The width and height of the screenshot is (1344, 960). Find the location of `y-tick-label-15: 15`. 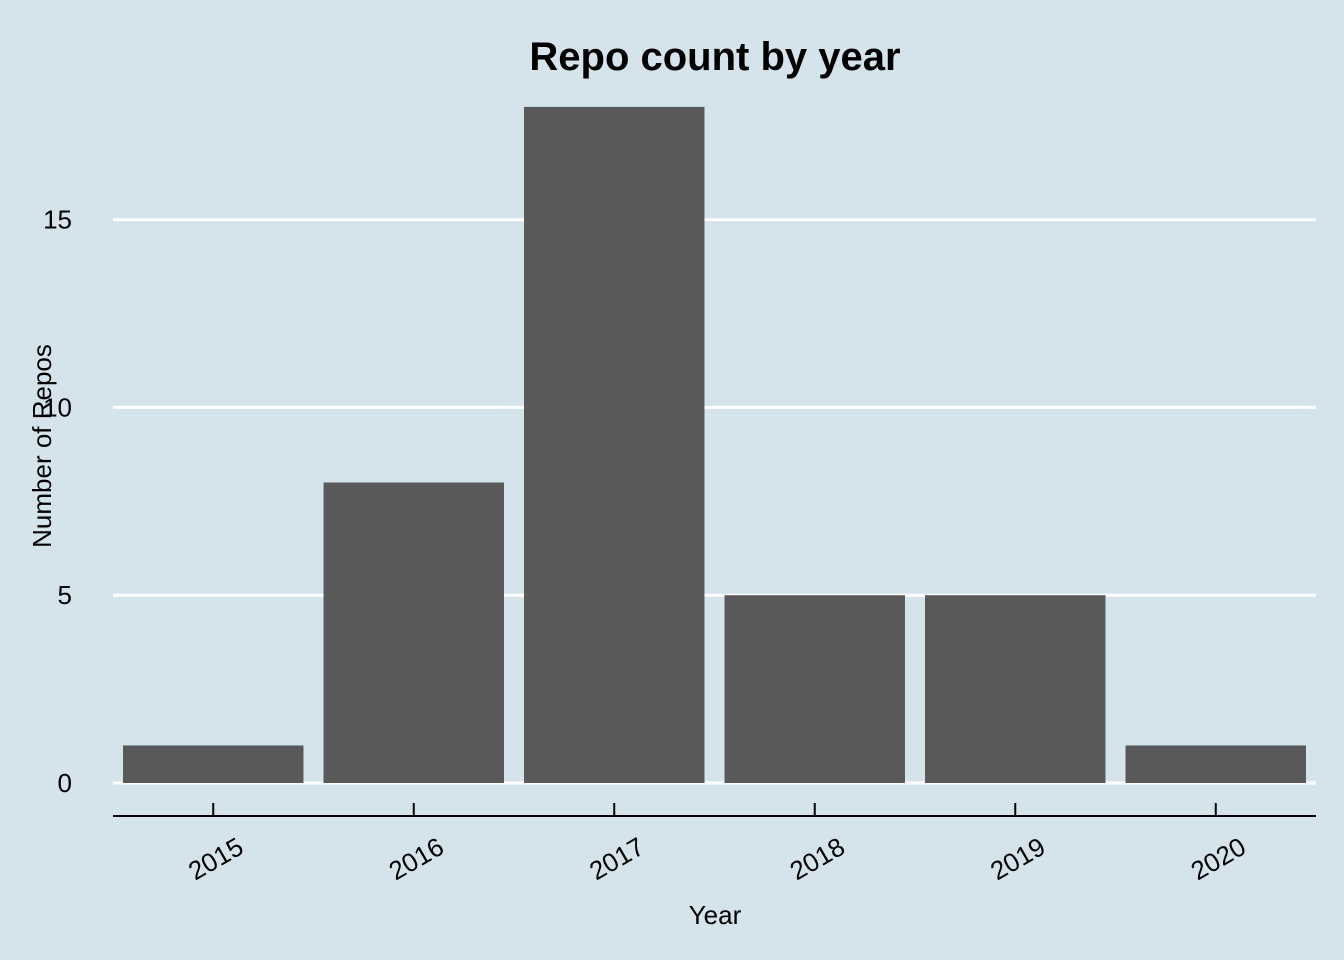

y-tick-label-15: 15 is located at coordinates (57, 220).